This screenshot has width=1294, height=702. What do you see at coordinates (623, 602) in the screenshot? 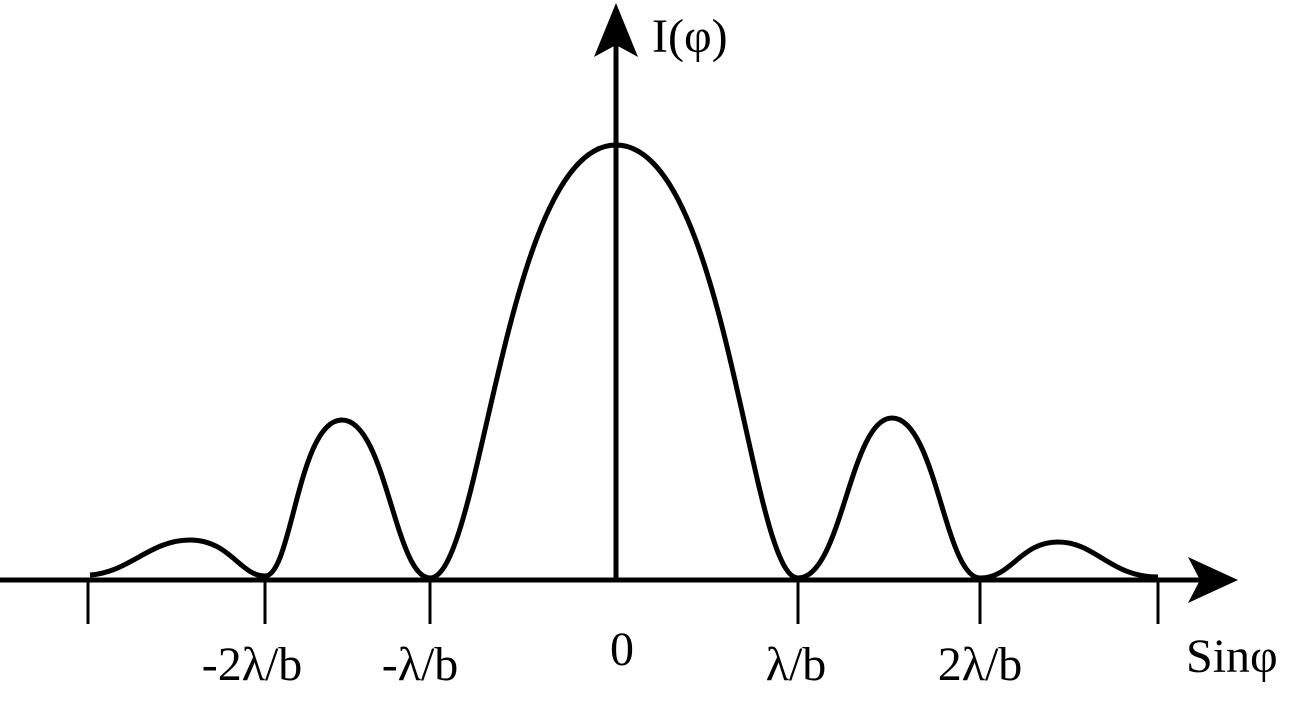
I see `tick-marks` at bounding box center [623, 602].